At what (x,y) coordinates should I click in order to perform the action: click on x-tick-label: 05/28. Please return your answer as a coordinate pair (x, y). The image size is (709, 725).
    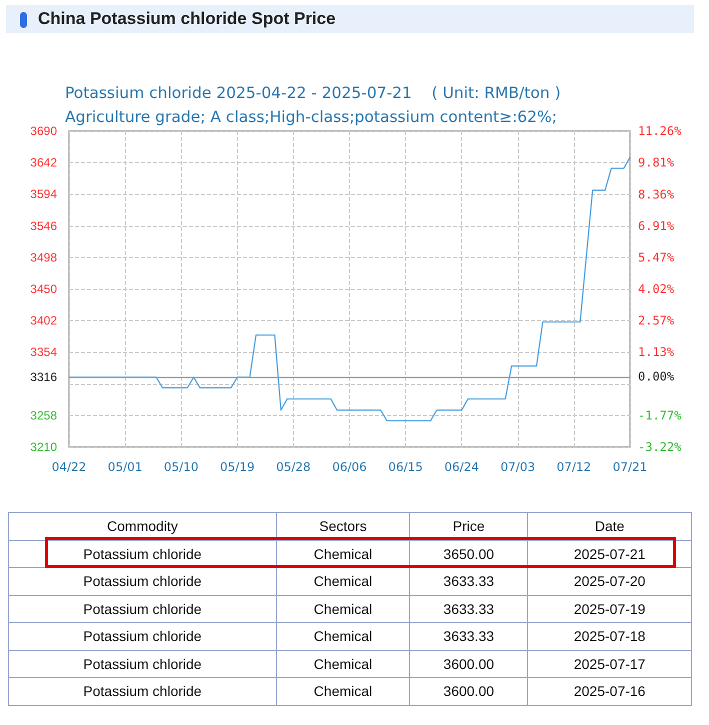
    Looking at the image, I should click on (293, 467).